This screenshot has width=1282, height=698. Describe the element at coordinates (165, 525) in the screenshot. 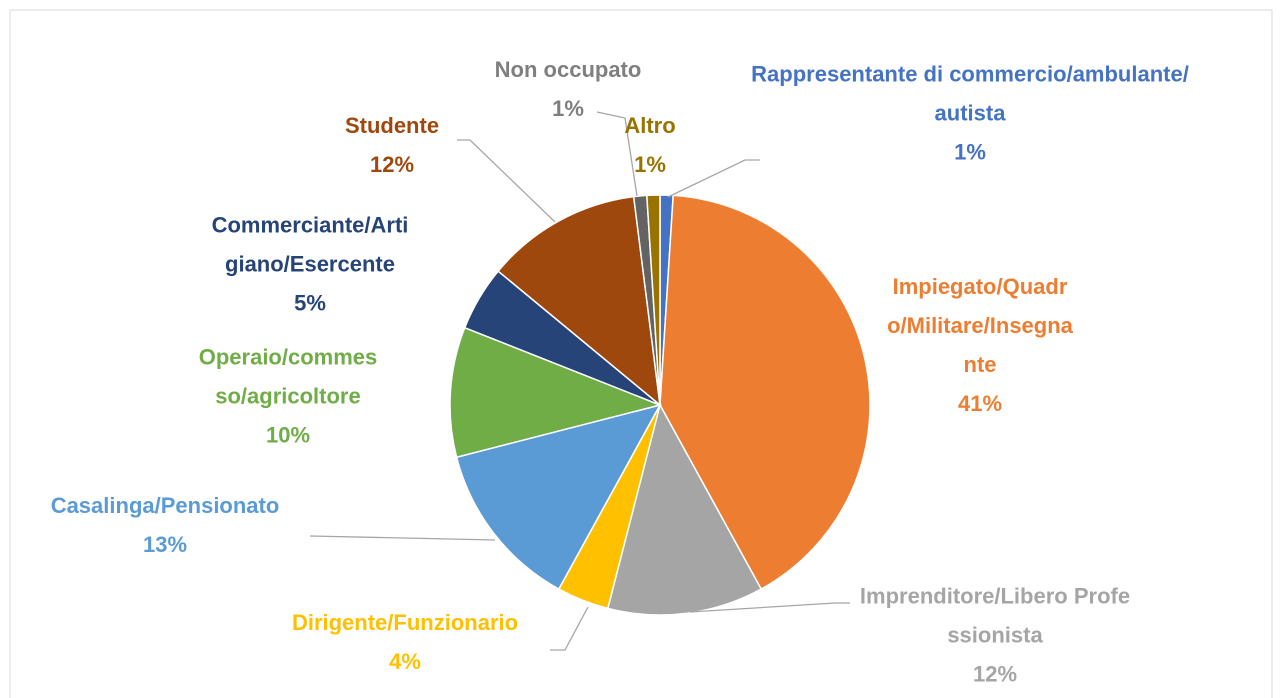

I see `data-label: Casalinga/Pensionato 13%` at that location.